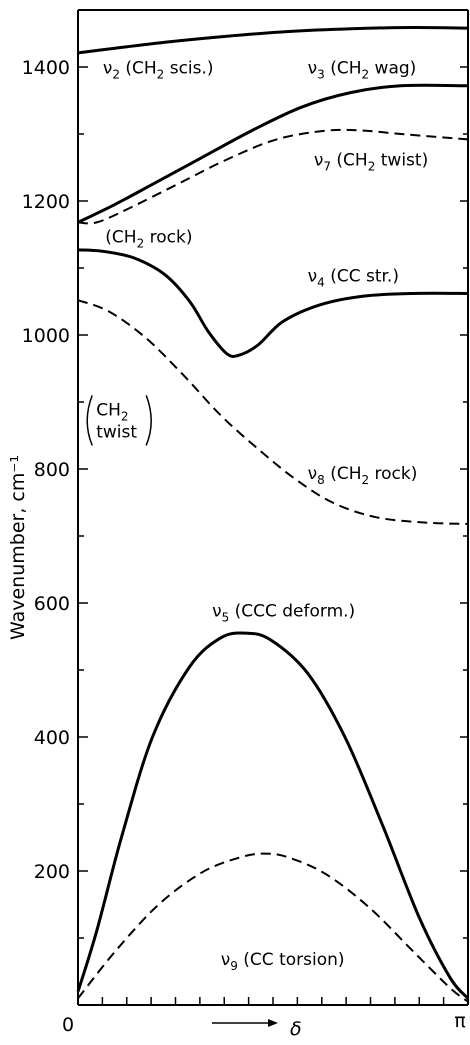 This screenshot has height=1045, width=470. I want to click on label-part: 5, so click(226, 617).